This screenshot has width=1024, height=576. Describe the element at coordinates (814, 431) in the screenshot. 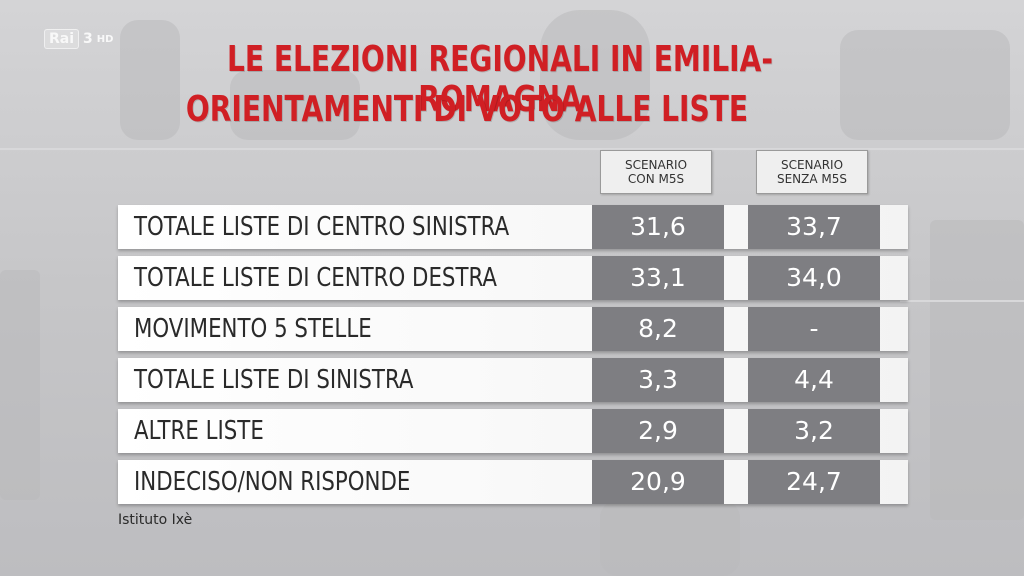

I see `value-without-m5s: 3,2` at that location.